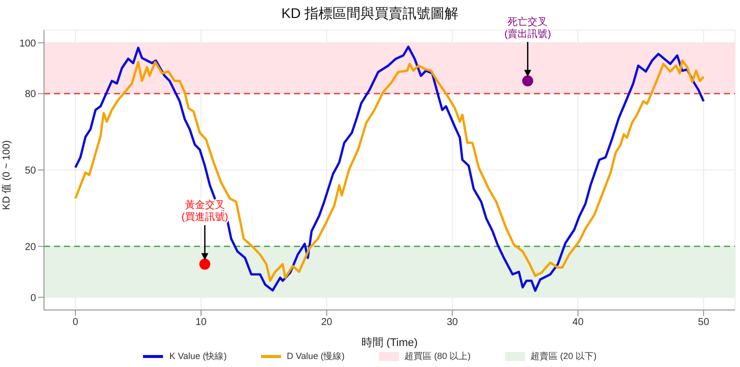 The image size is (740, 367). I want to click on x-tick-label: 10, so click(201, 322).